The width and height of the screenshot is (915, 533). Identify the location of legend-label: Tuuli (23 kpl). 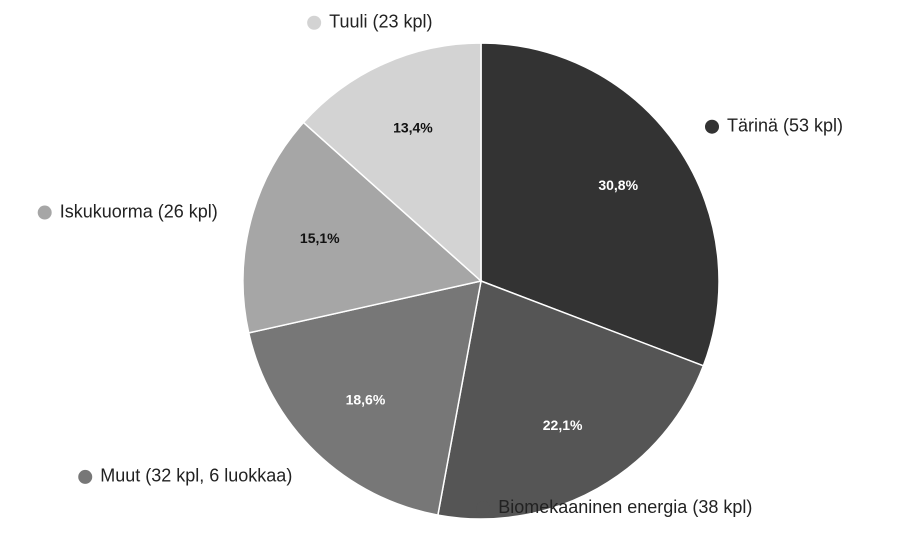
(380, 21).